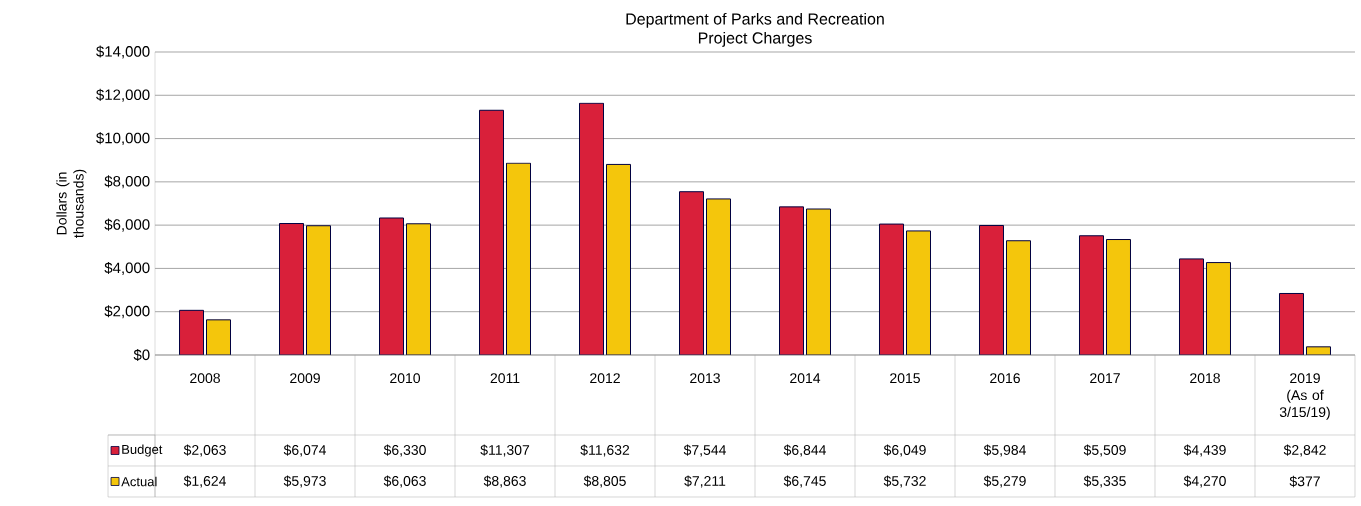  Describe the element at coordinates (804, 450) in the screenshot. I see `data-label: $6,844` at that location.